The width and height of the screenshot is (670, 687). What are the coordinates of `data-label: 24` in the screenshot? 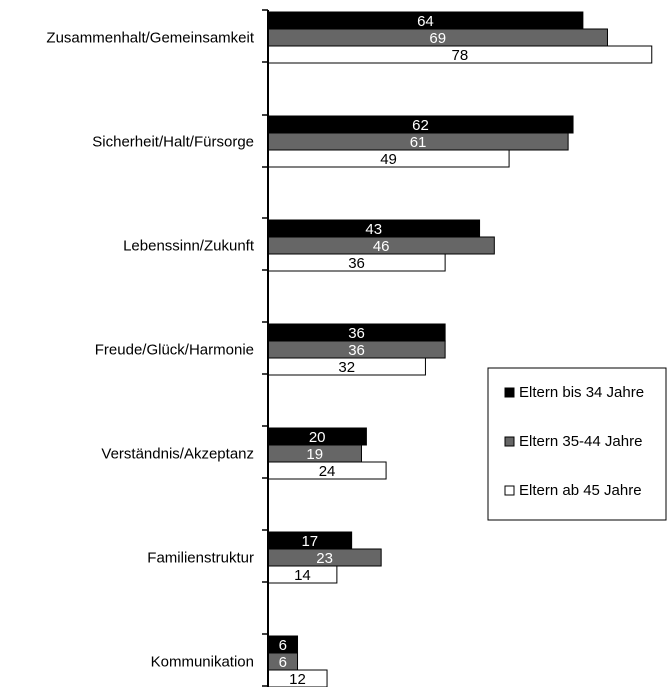 It's located at (327, 471).